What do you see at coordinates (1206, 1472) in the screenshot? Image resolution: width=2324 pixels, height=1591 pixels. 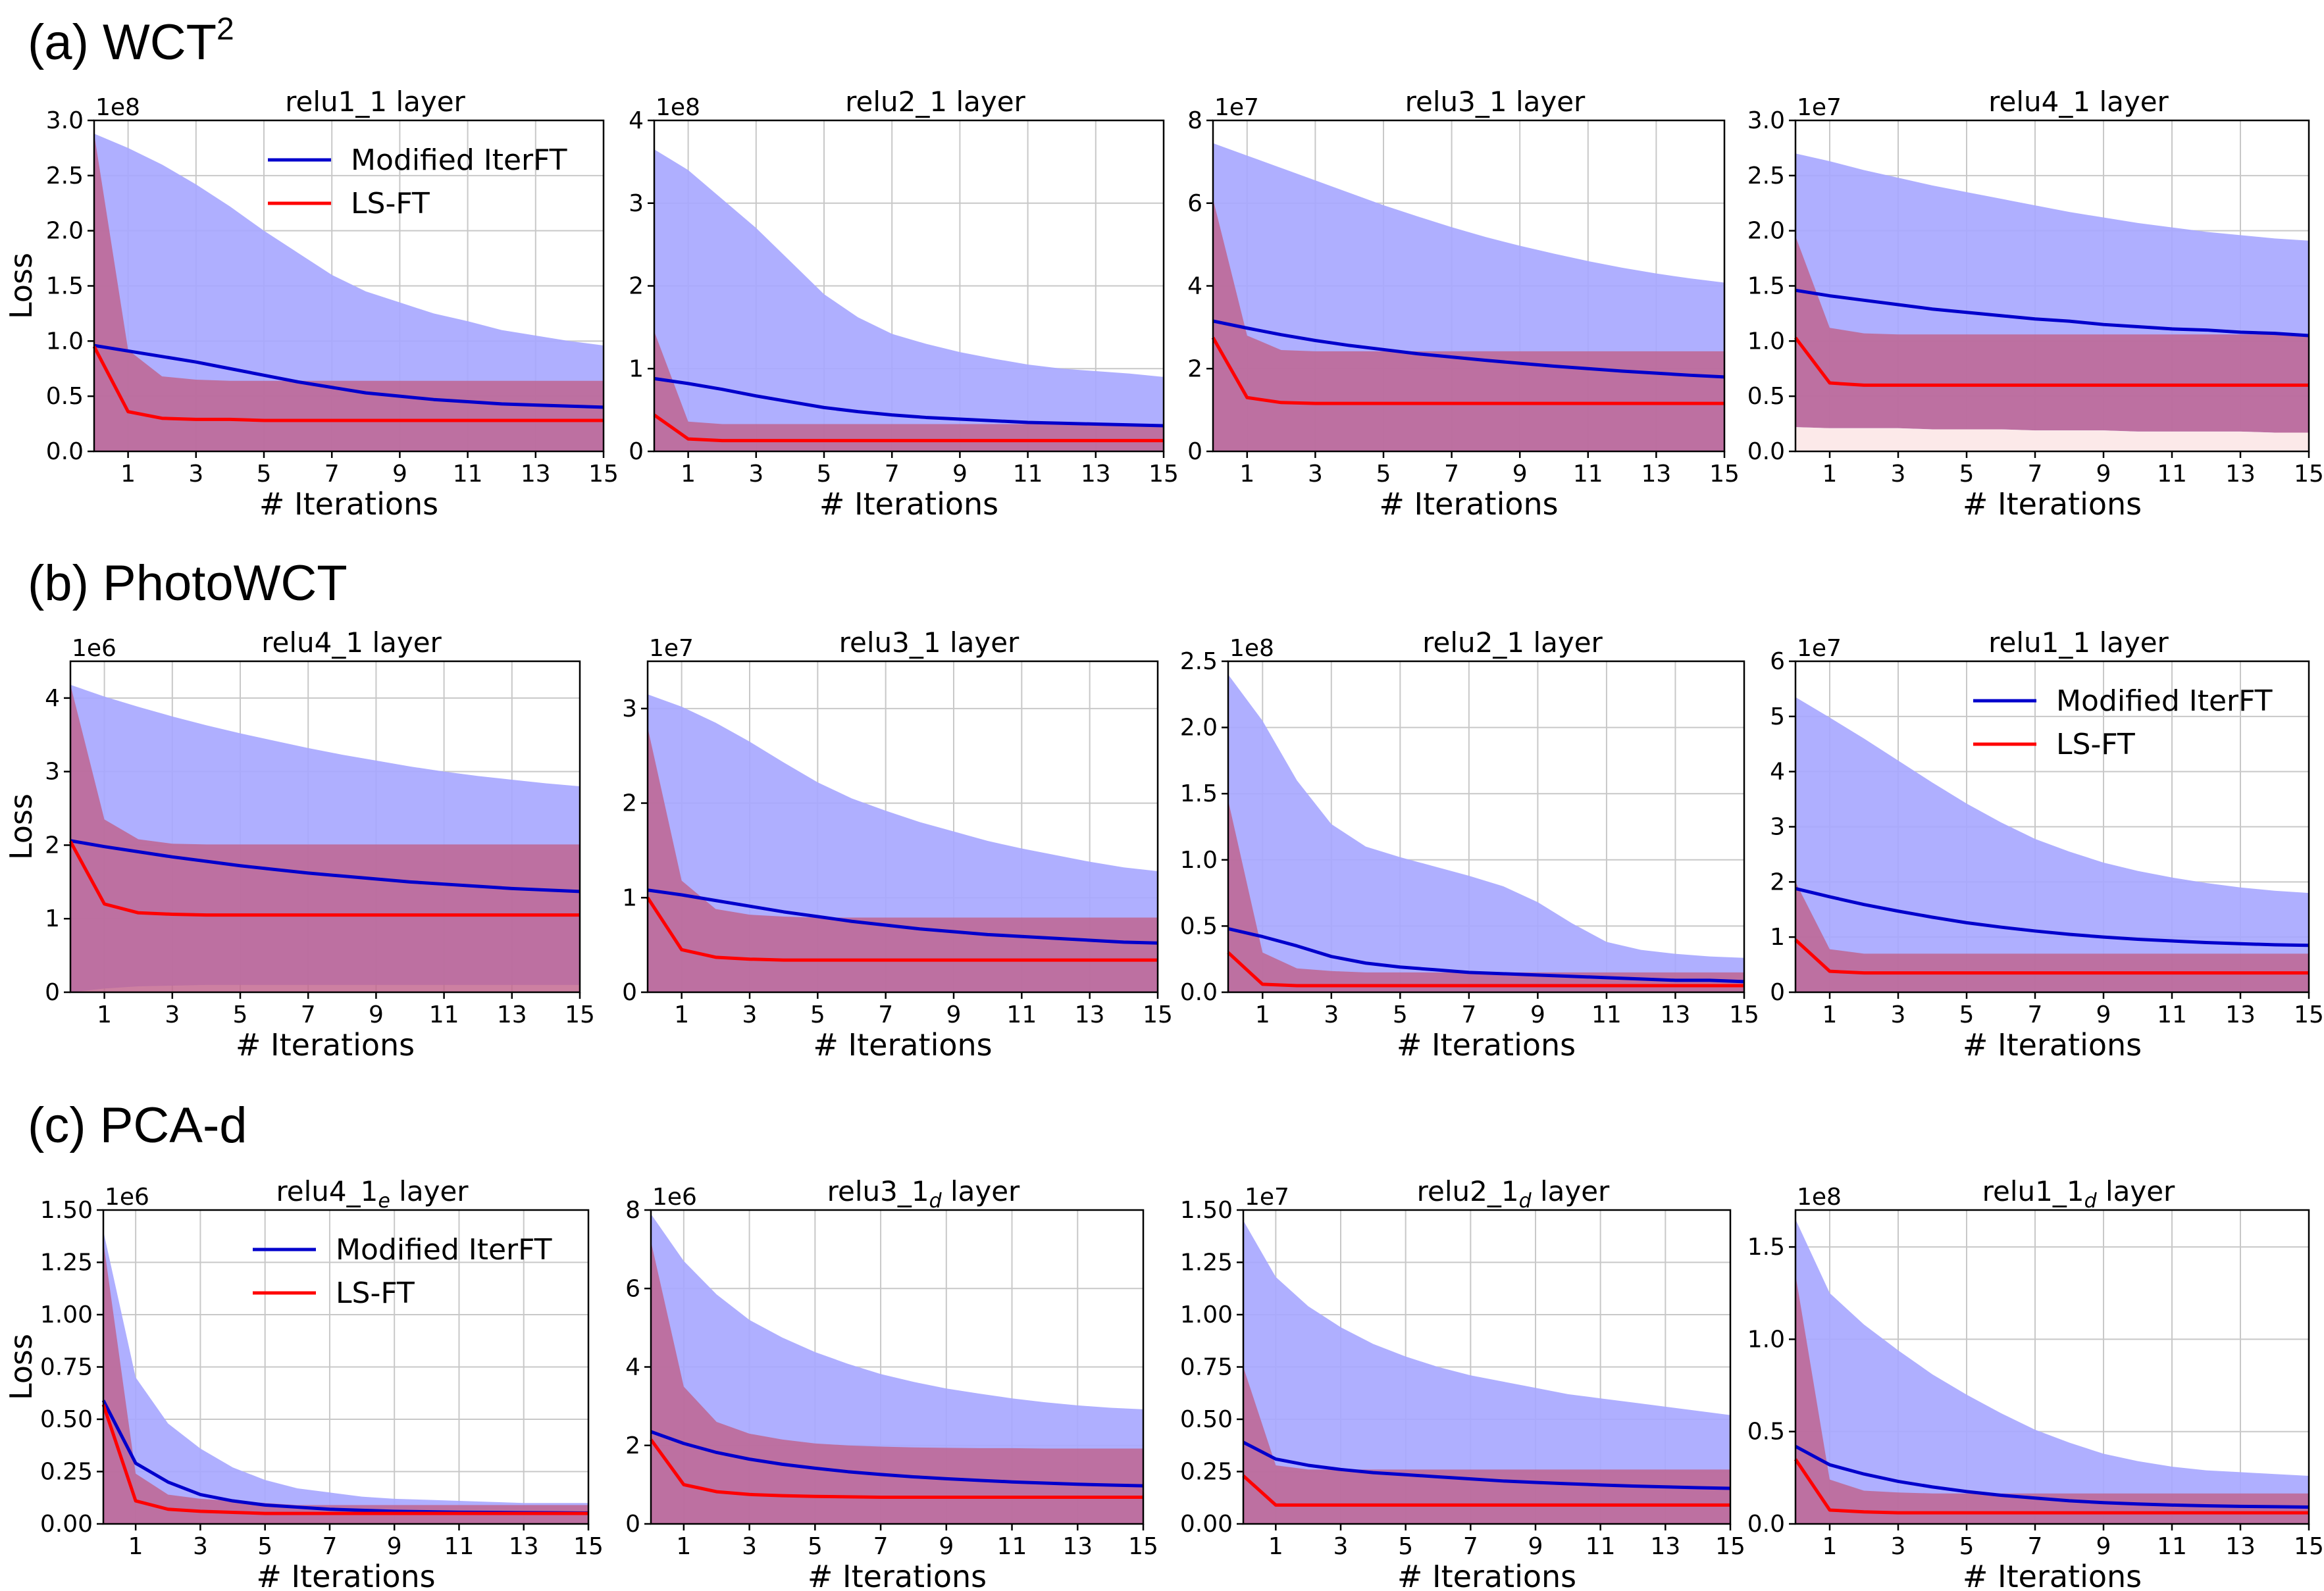 I see `y-tick-label: 0.25` at bounding box center [1206, 1472].